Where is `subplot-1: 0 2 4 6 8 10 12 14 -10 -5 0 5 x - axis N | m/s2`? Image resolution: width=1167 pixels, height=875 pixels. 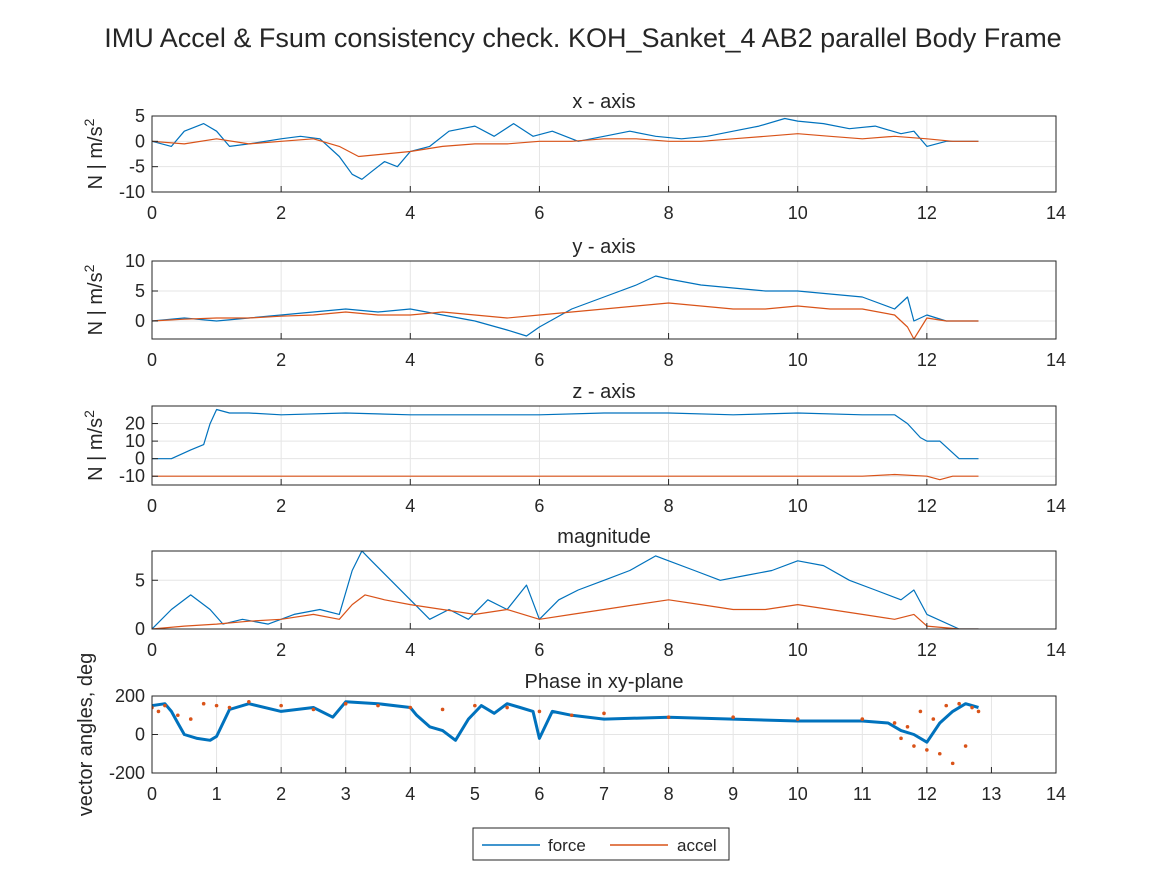 subplot-1: 0 2 4 6 8 10 12 14 -10 -5 0 5 x - axis N | m/s2 is located at coordinates (573, 157).